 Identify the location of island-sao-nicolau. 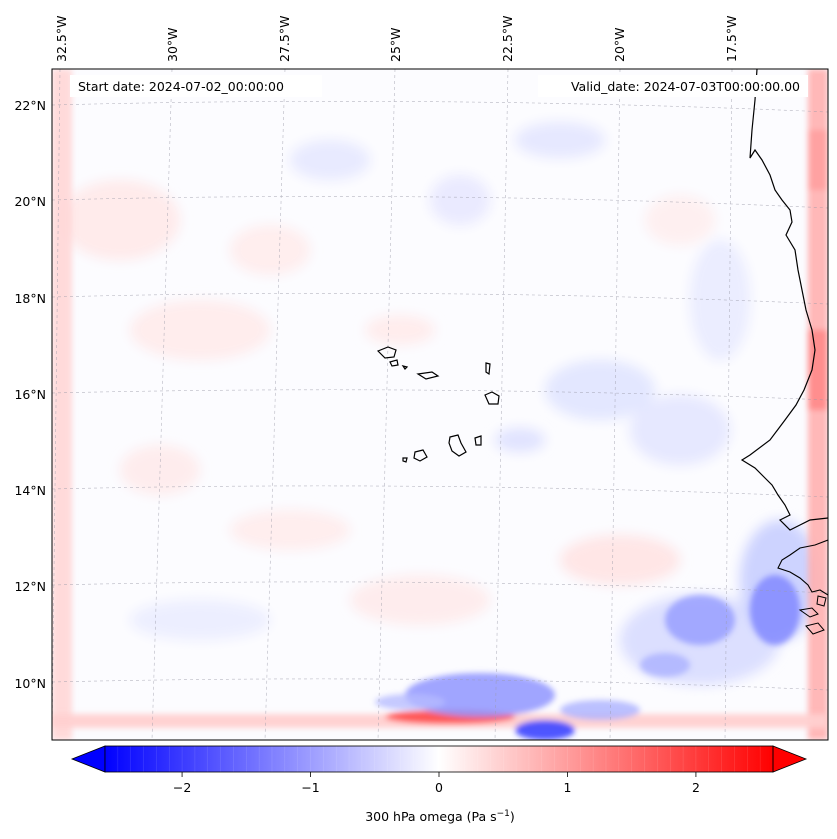
(428, 375).